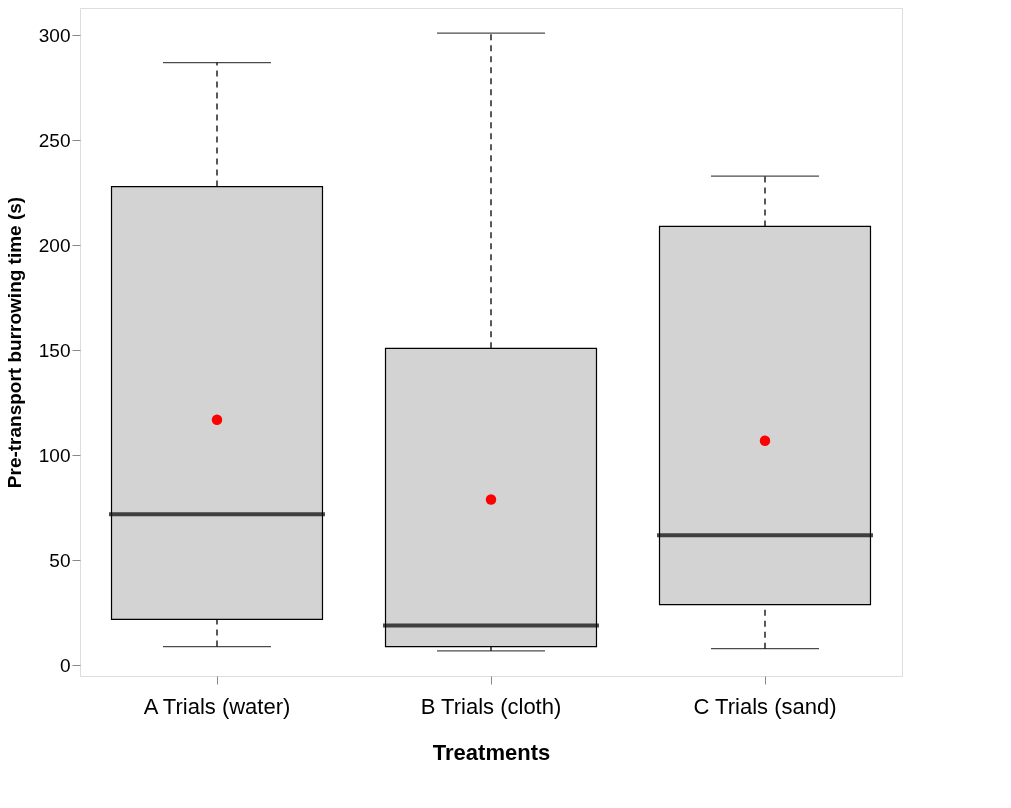  I want to click on x-tick-label: C Trials (sand), so click(765, 706).